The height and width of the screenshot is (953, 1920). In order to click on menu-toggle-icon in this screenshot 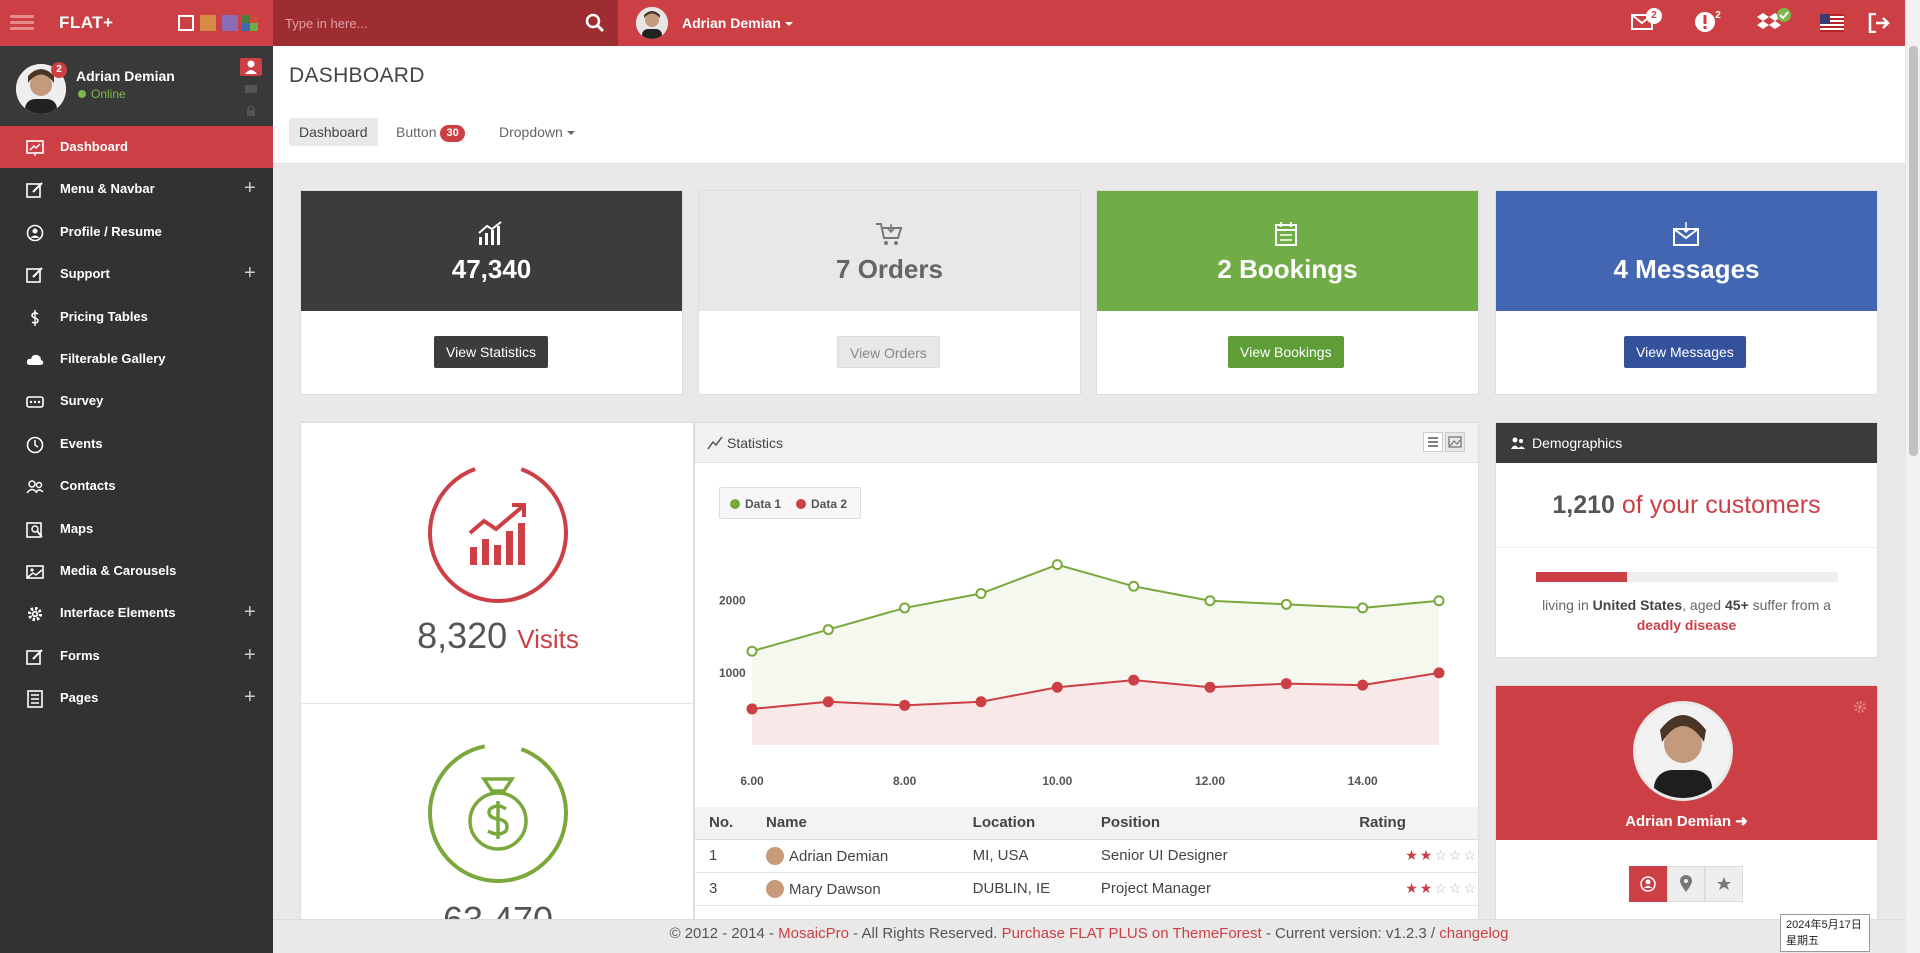, I will do `click(22, 23)`.